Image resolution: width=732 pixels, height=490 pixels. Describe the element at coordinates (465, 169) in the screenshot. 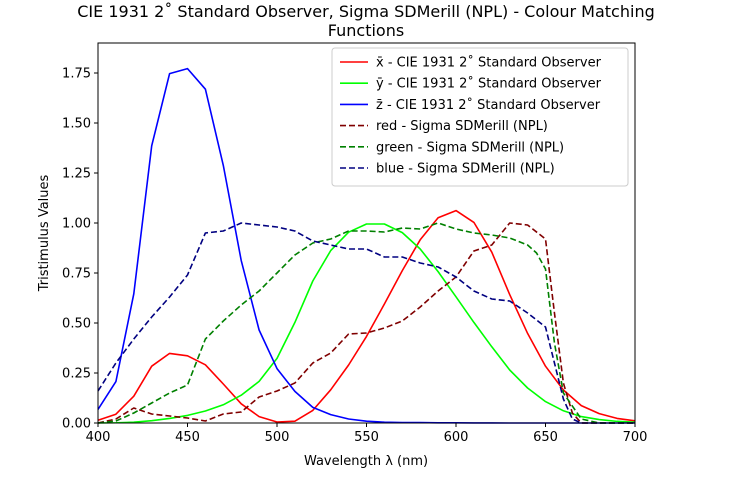

I see `legend-entry-label: blue - Sigma SDMerill (NPL)` at that location.